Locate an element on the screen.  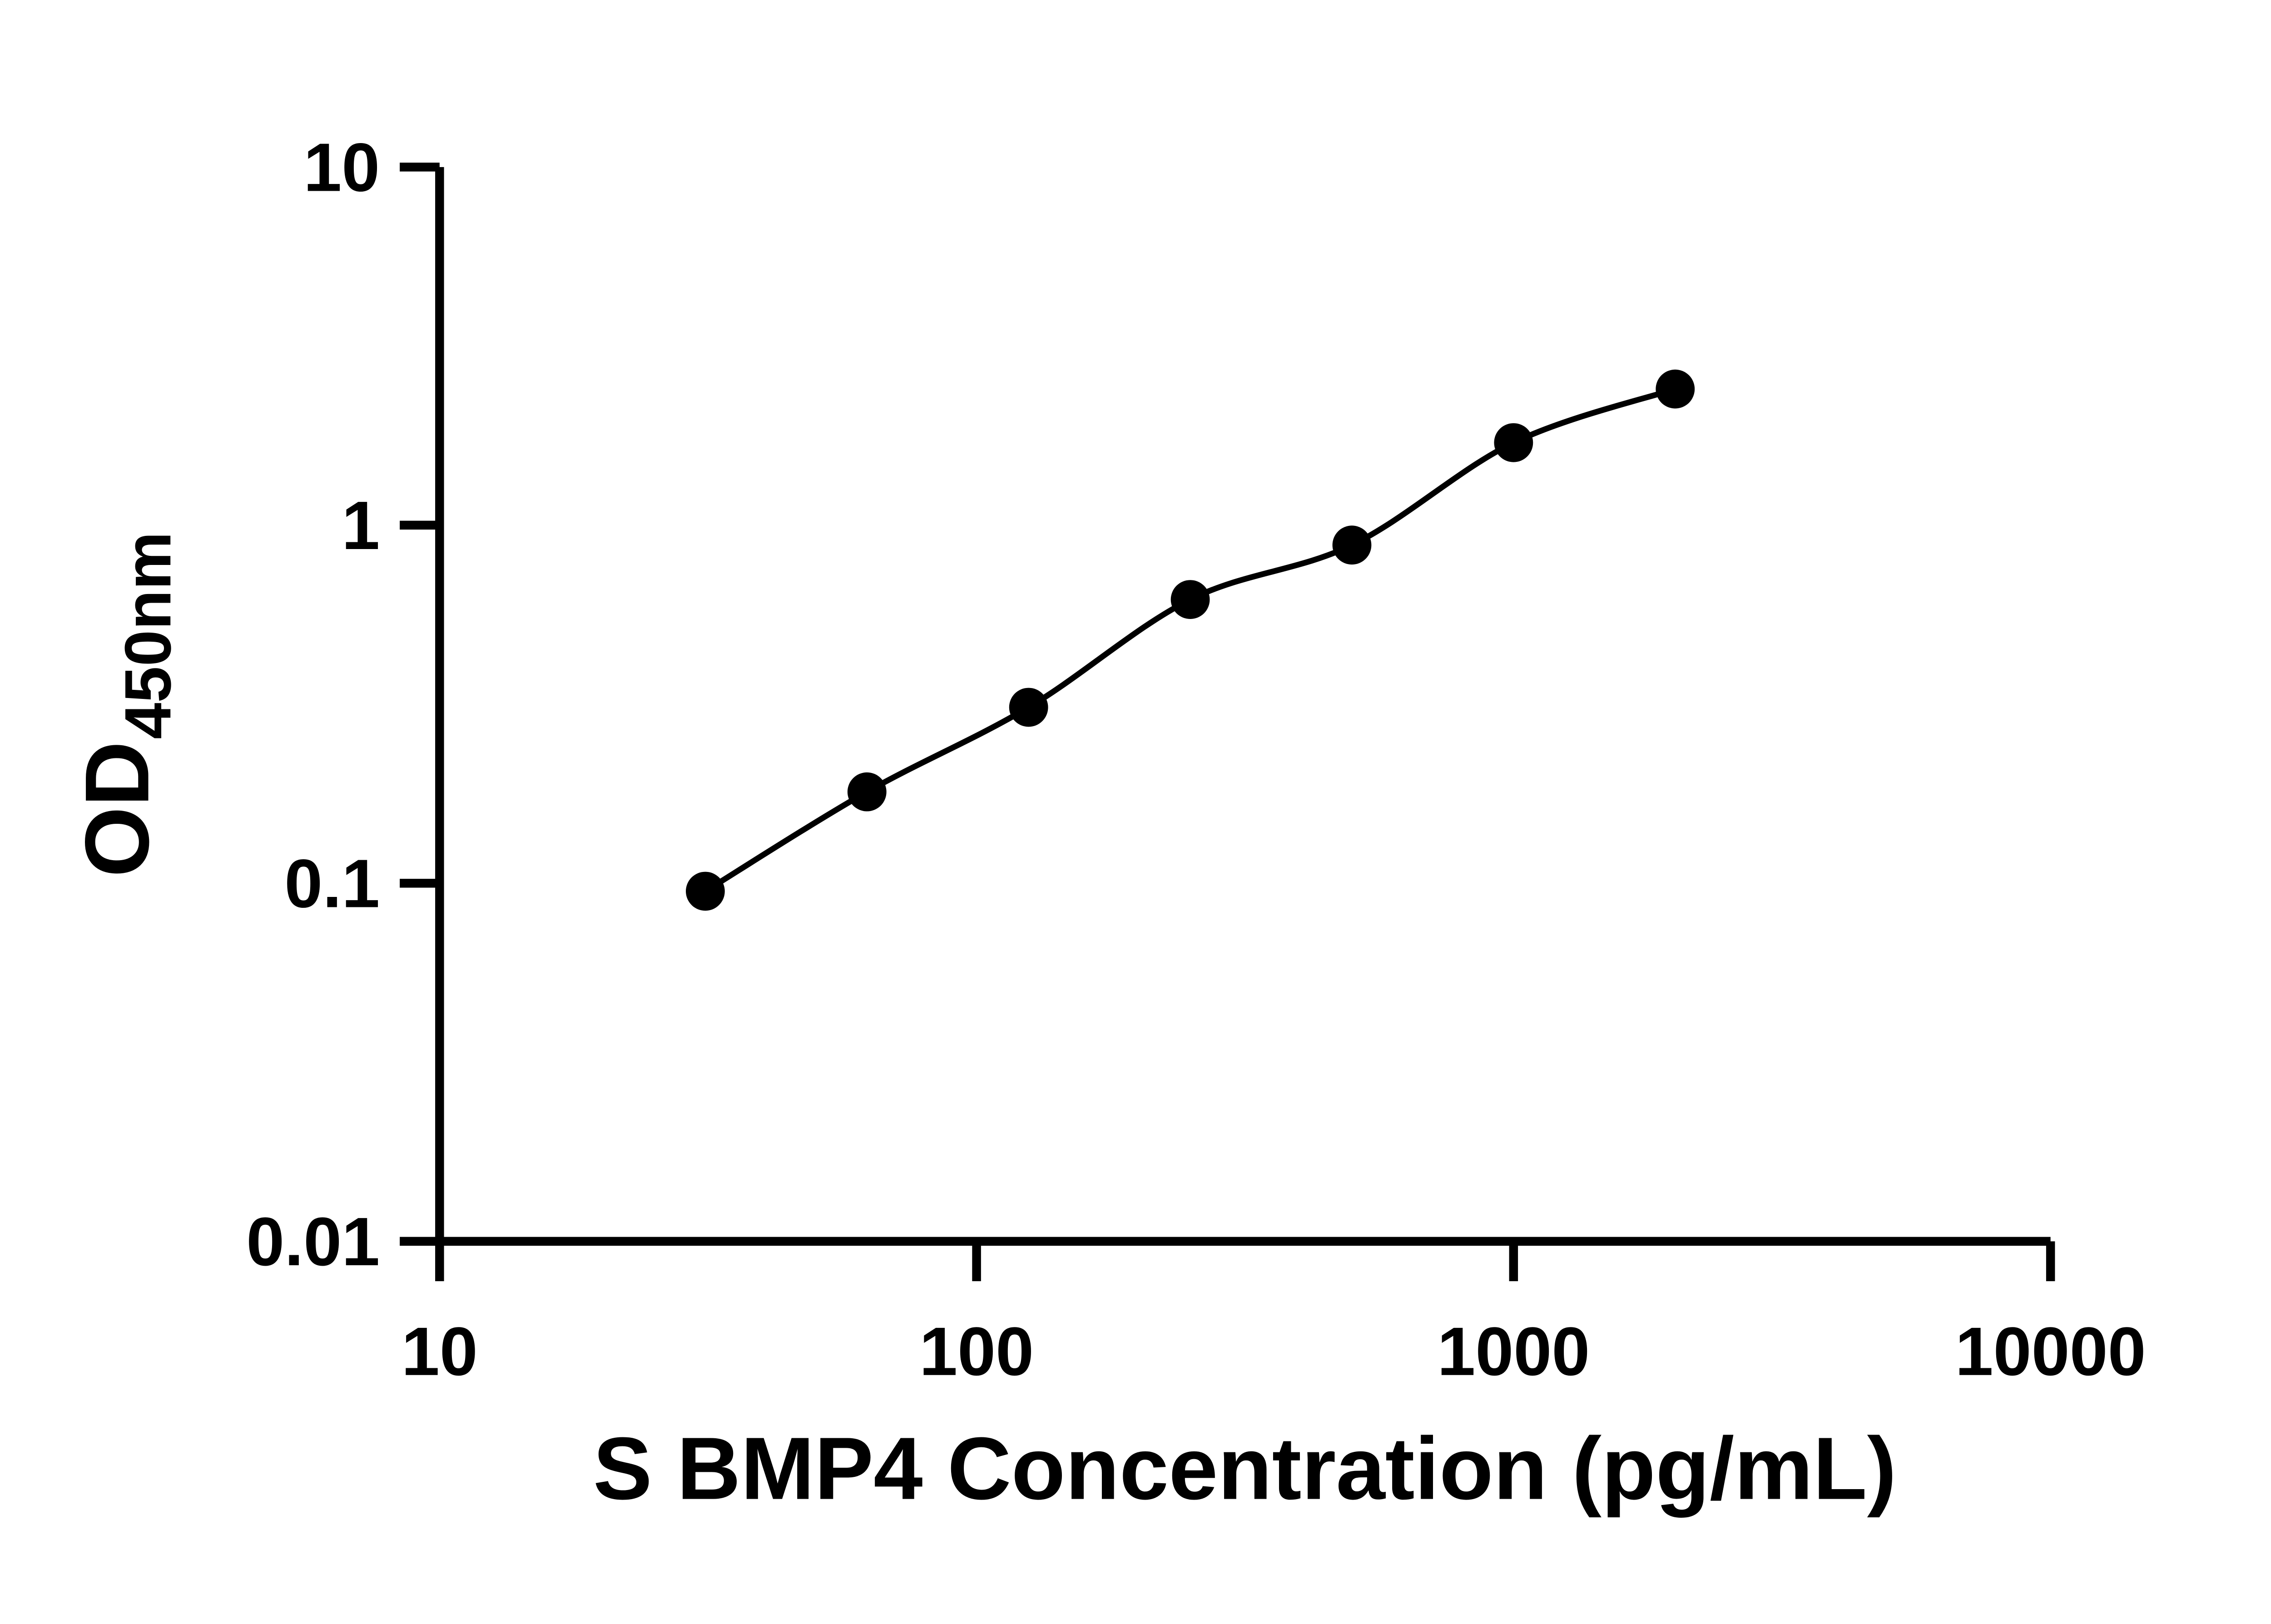
y-axis-title: OD 450nm is located at coordinates (126, 704).